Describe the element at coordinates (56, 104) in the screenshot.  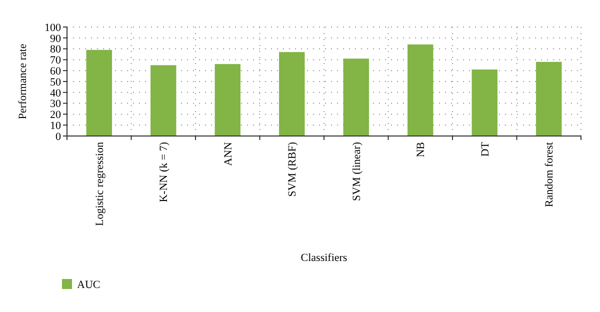
I see `y-tick-label: 30` at that location.